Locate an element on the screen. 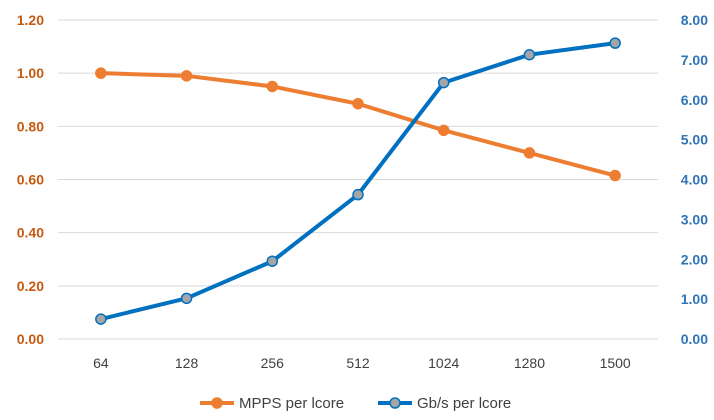 The width and height of the screenshot is (714, 420). legend-item: MPPS per lcore is located at coordinates (272, 403).